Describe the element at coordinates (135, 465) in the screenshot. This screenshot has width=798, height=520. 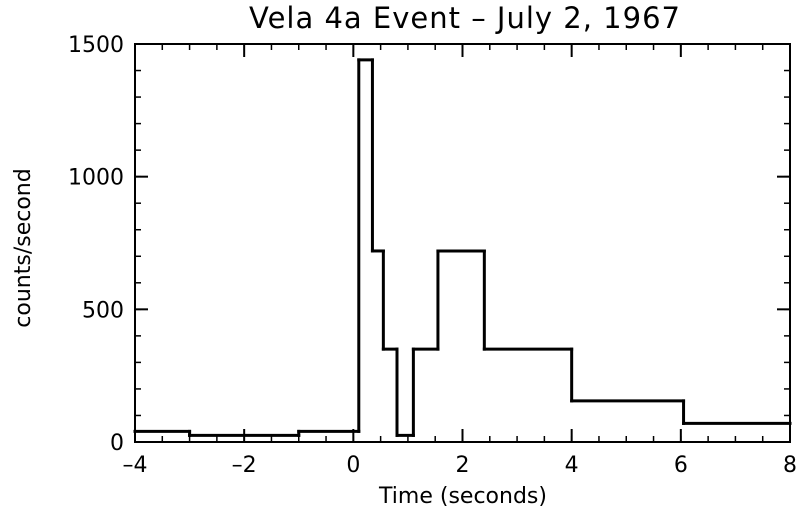
I see `x-tick-label: –4` at that location.